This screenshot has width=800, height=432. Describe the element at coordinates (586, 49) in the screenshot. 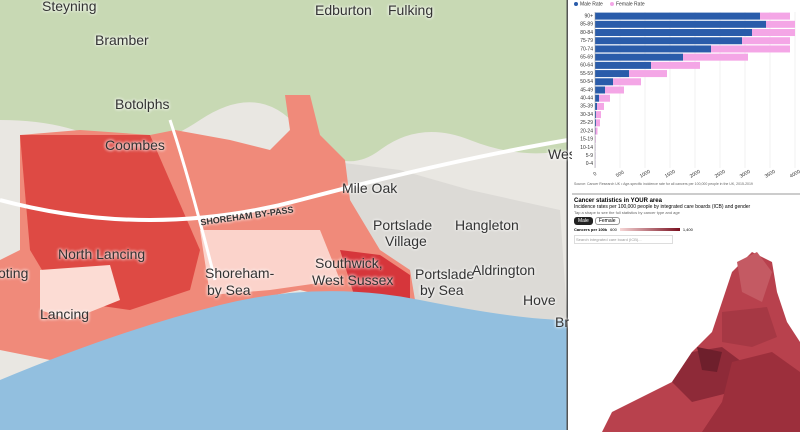

I see `y-tick-label: 70-74` at that location.